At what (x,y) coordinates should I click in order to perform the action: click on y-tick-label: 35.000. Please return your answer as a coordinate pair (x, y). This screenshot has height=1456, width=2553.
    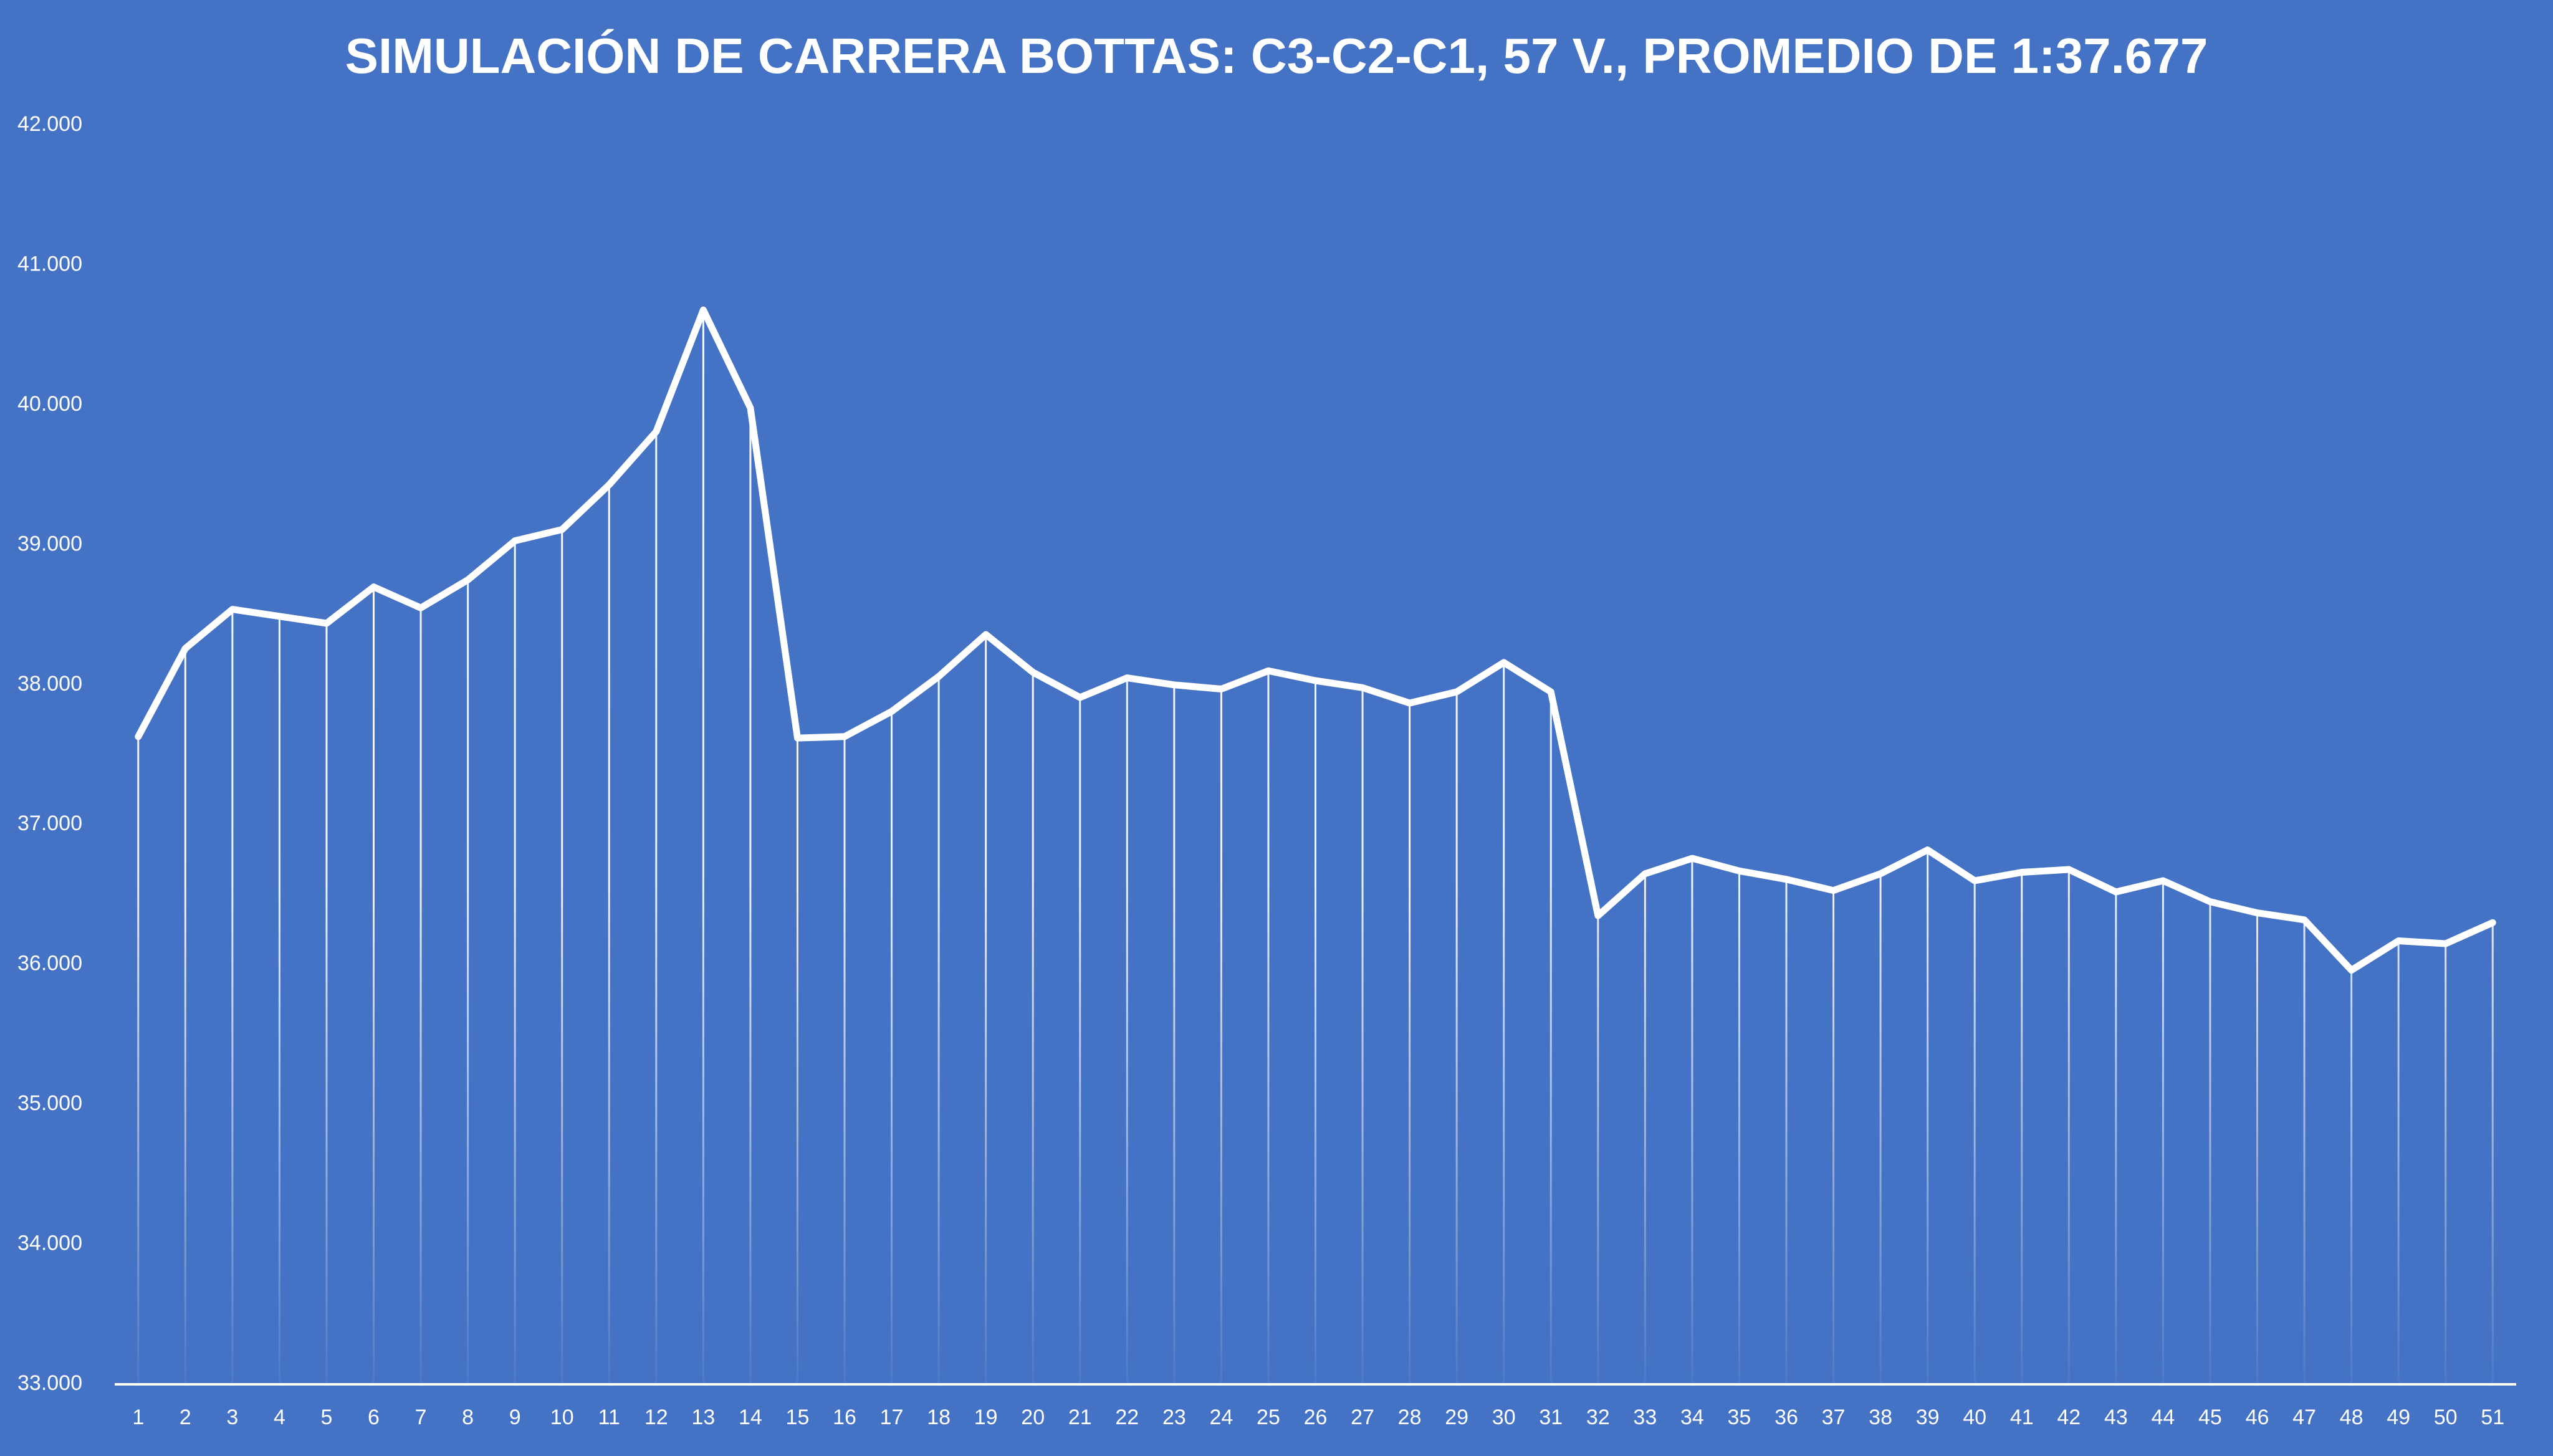
    Looking at the image, I should click on (49, 1103).